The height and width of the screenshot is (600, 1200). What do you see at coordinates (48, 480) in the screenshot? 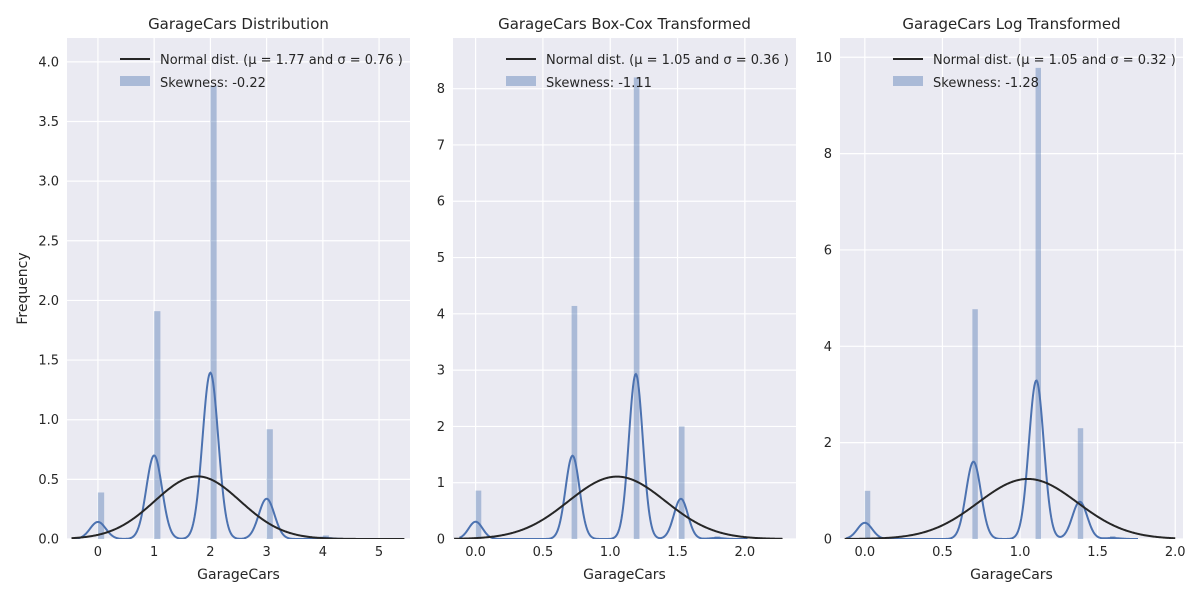
I see `y-tick-label: 0.5` at bounding box center [48, 480].